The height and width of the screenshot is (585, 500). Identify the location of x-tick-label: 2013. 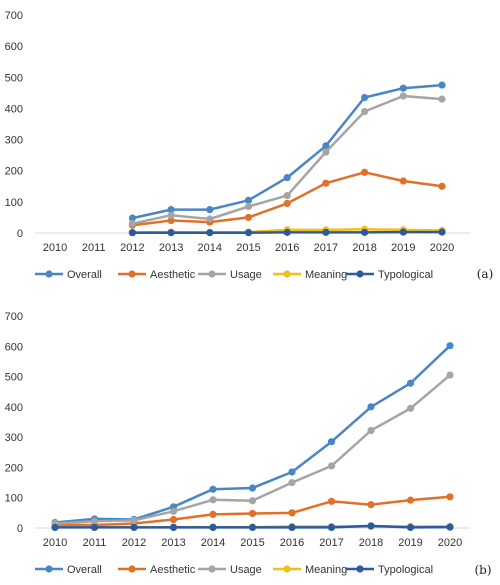
(171, 248).